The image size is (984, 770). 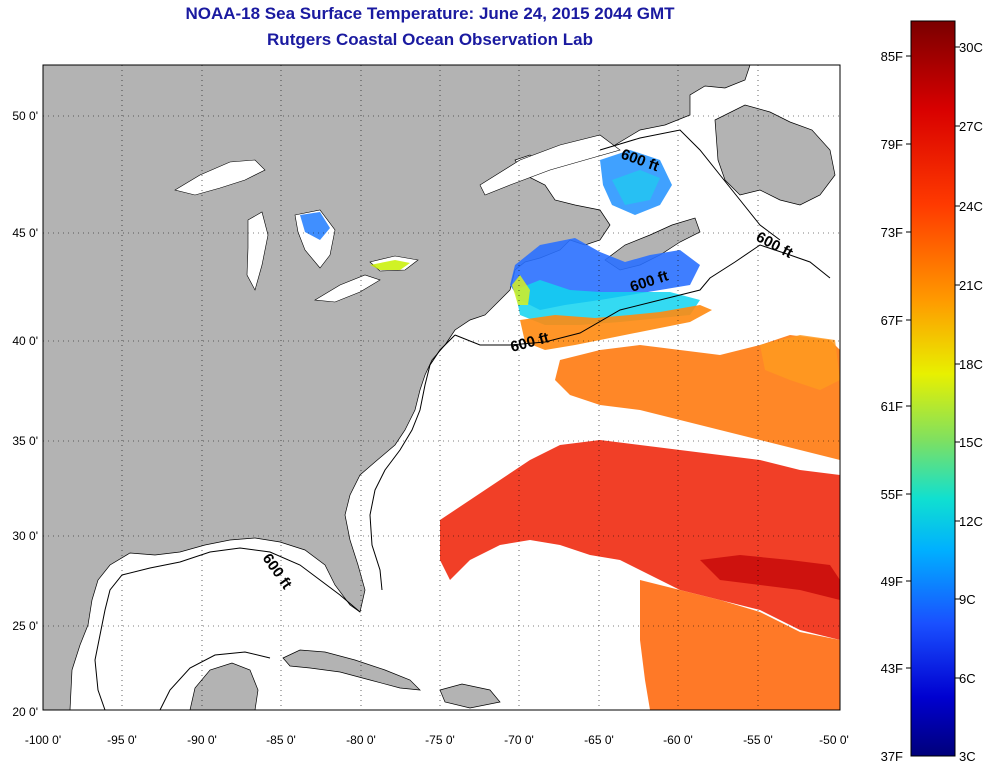 I want to click on lake-superior, so click(x=220, y=177).